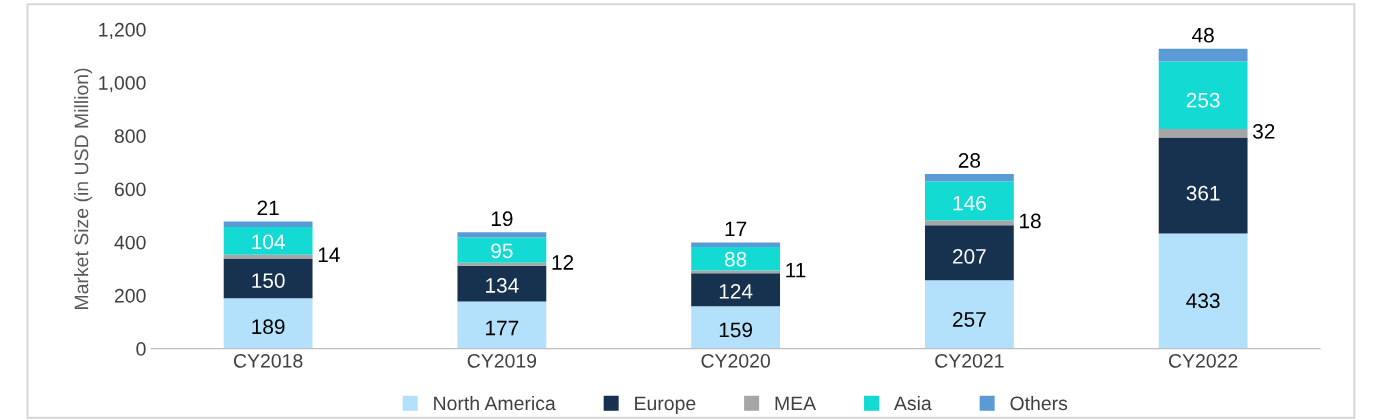  What do you see at coordinates (1203, 193) in the screenshot?
I see `data-label: 361` at bounding box center [1203, 193].